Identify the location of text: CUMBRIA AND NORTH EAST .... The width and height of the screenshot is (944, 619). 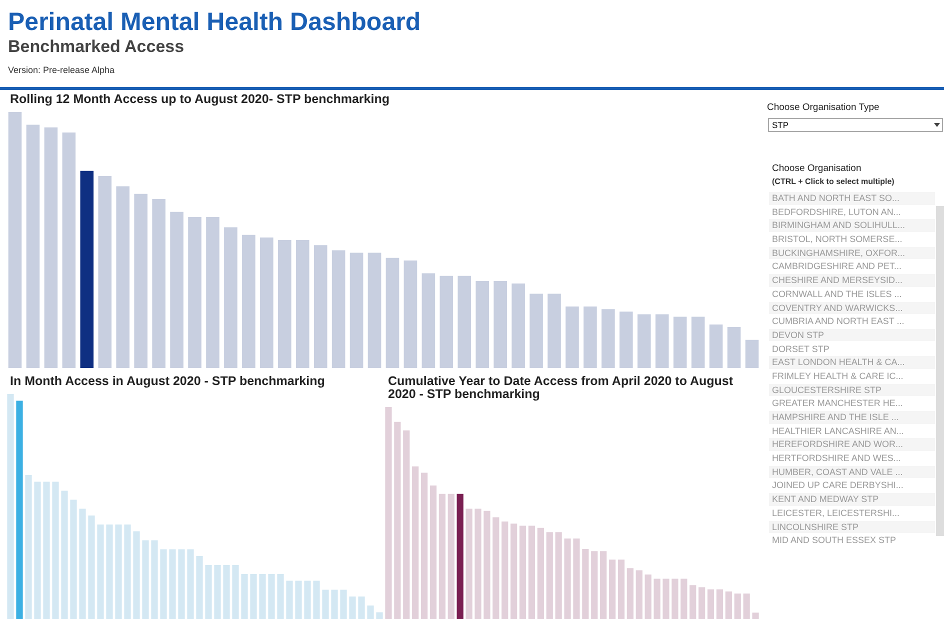
(838, 321).